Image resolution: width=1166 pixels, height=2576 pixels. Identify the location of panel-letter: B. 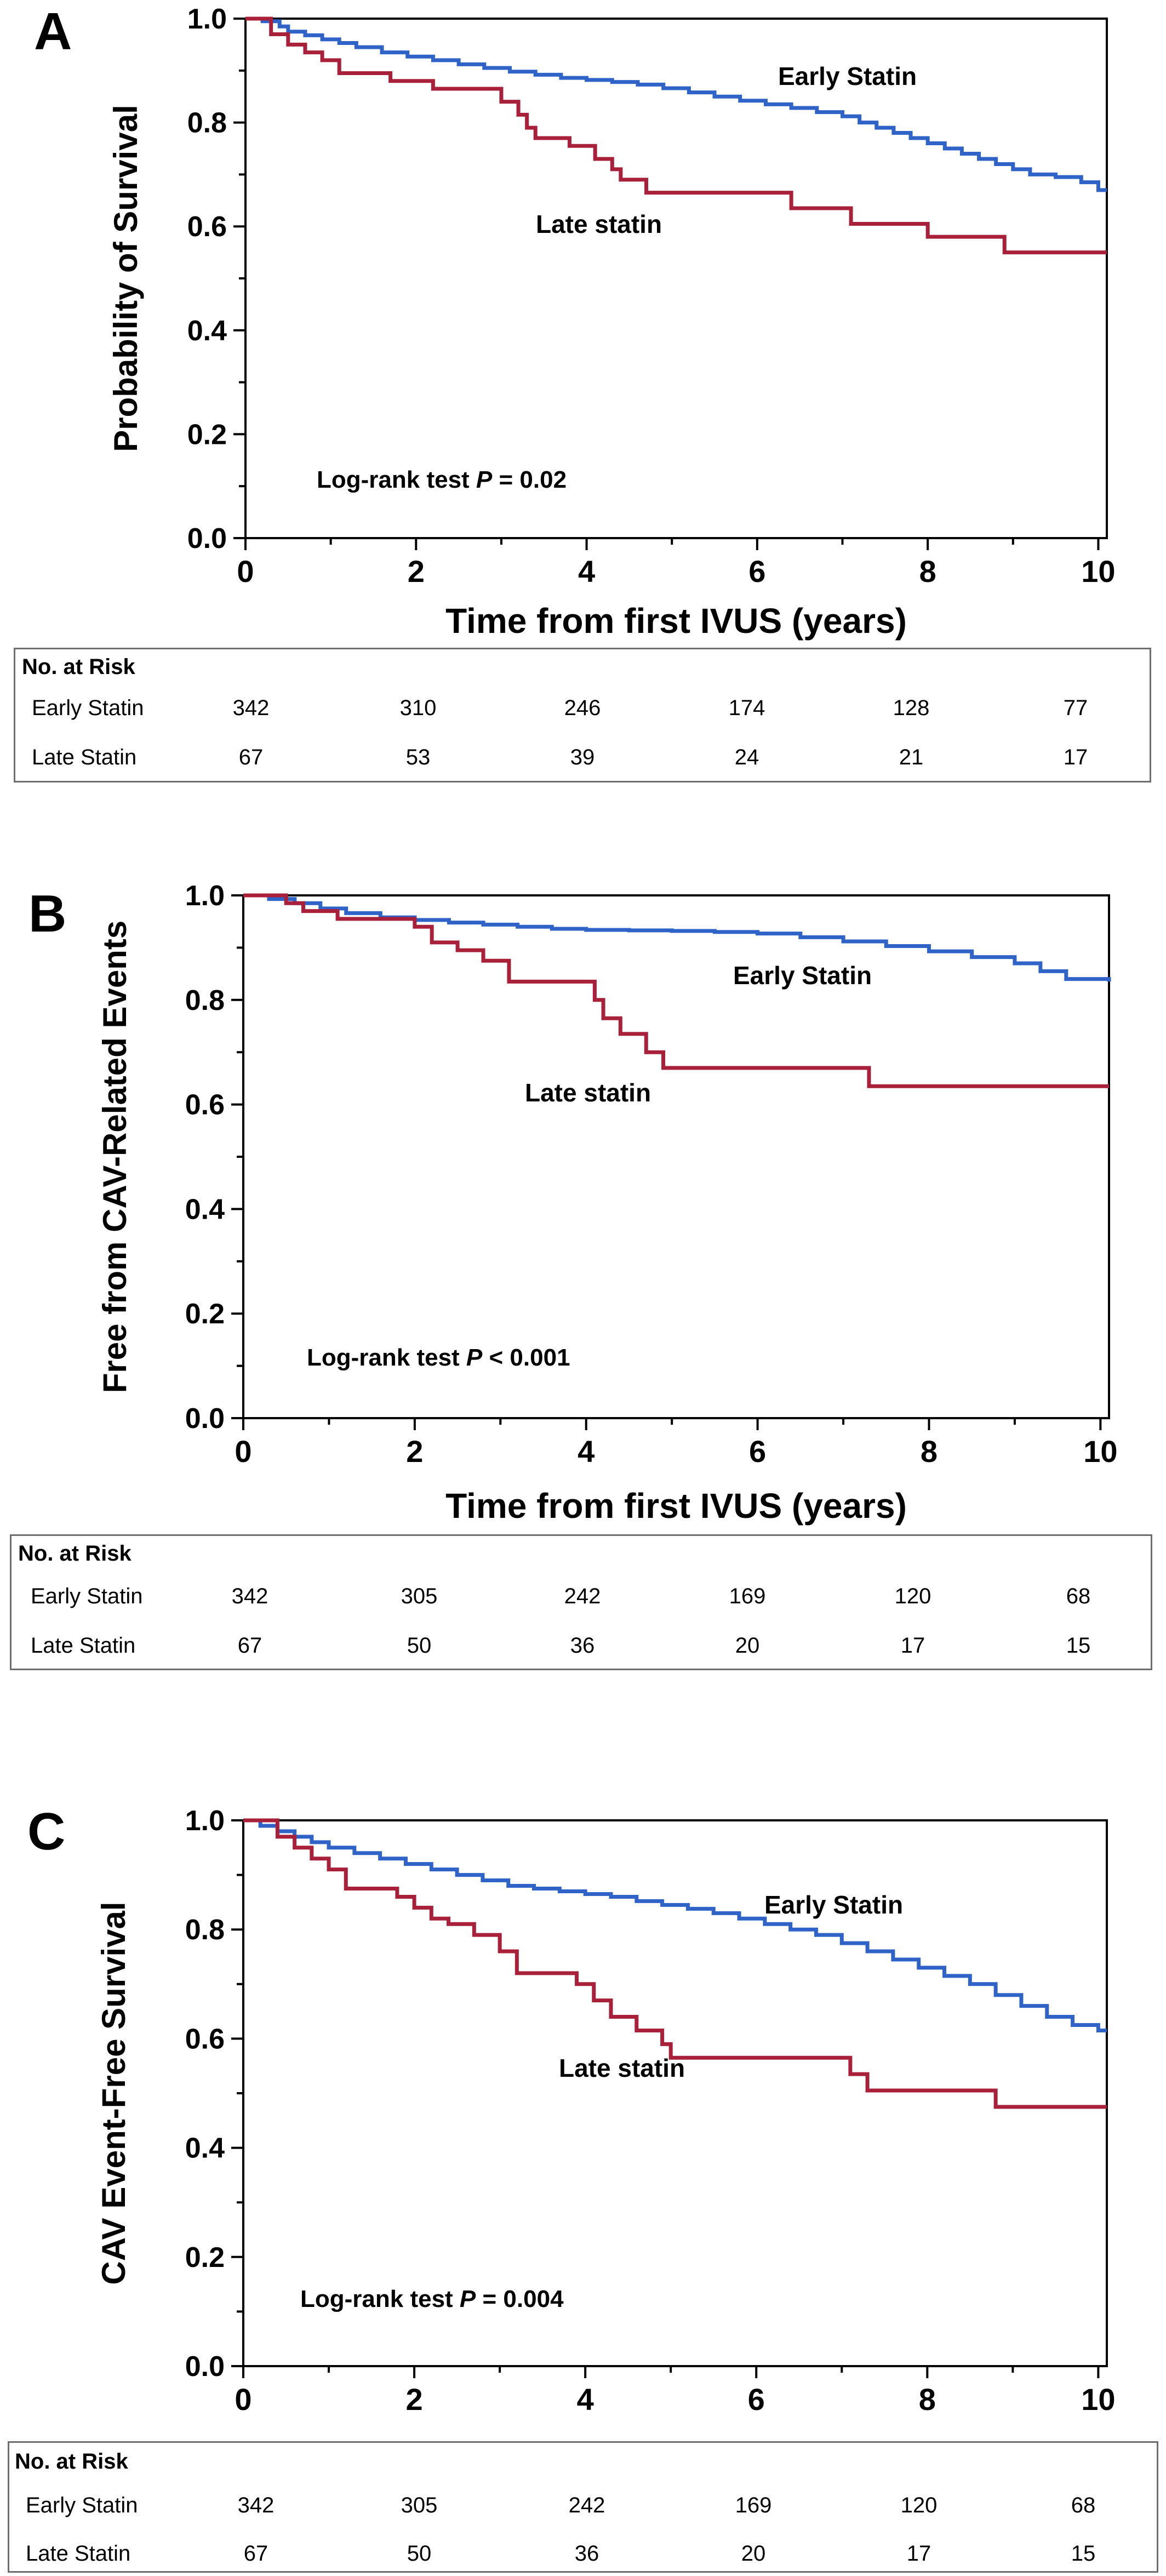
(47, 913).